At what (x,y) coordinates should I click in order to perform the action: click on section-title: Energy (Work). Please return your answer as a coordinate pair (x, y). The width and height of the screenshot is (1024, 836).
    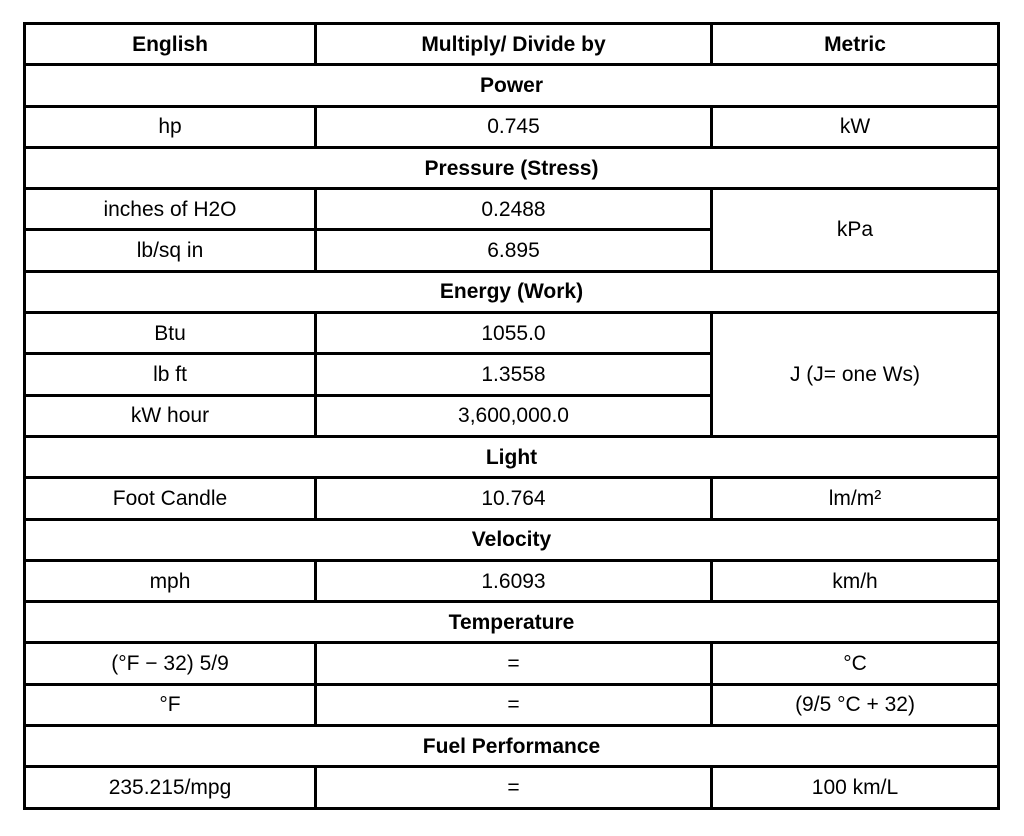
    Looking at the image, I should click on (511, 292).